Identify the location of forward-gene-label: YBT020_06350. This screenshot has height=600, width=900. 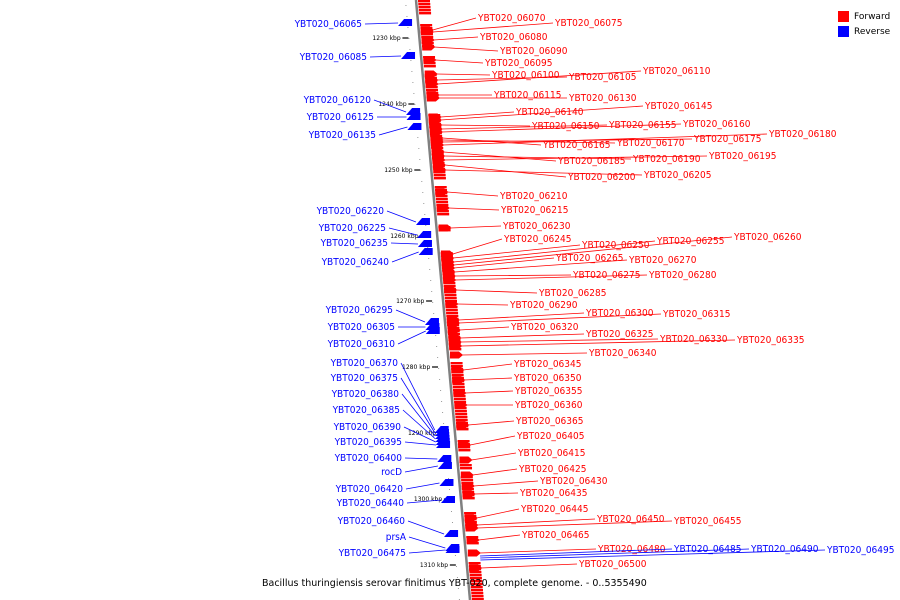
(547, 378).